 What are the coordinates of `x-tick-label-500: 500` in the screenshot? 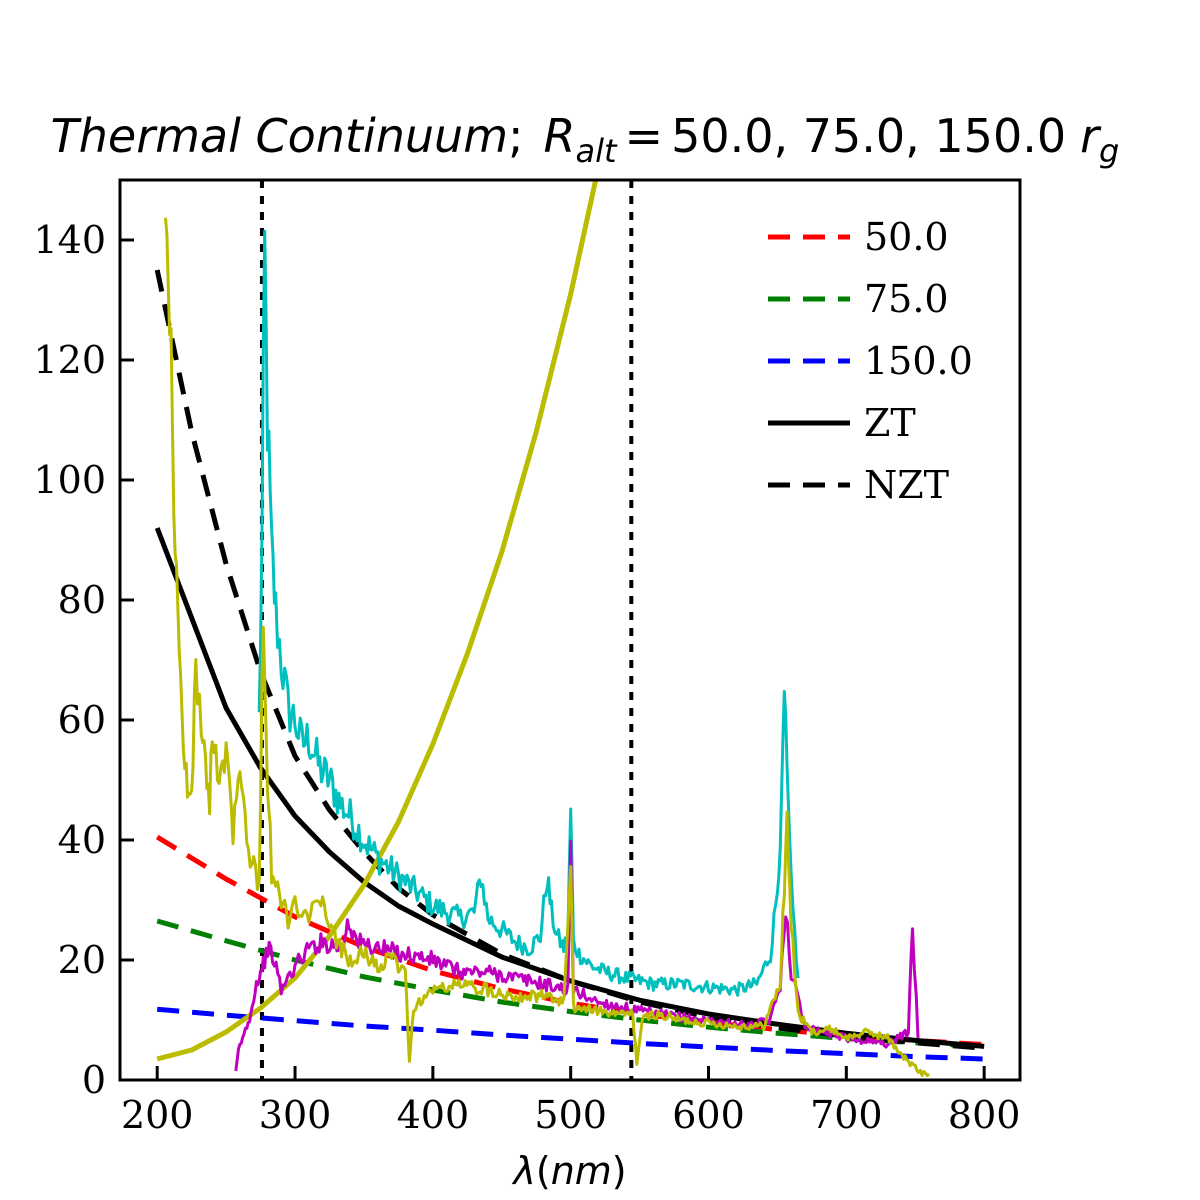 It's located at (570, 1115).